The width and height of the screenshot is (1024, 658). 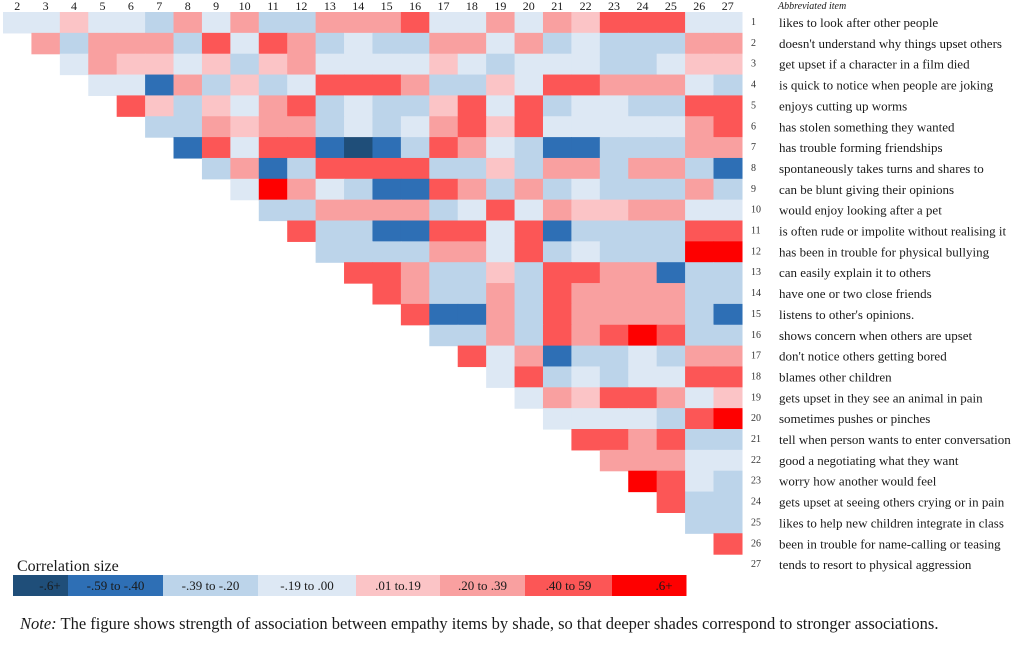 I want to click on heatmap-cell-r6-c26, so click(x=700, y=127).